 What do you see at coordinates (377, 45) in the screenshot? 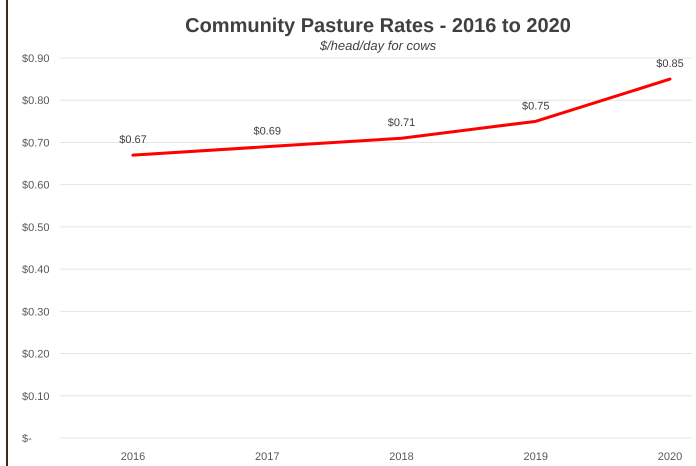
I see `chart-subtitle: $/head/day for cows` at bounding box center [377, 45].